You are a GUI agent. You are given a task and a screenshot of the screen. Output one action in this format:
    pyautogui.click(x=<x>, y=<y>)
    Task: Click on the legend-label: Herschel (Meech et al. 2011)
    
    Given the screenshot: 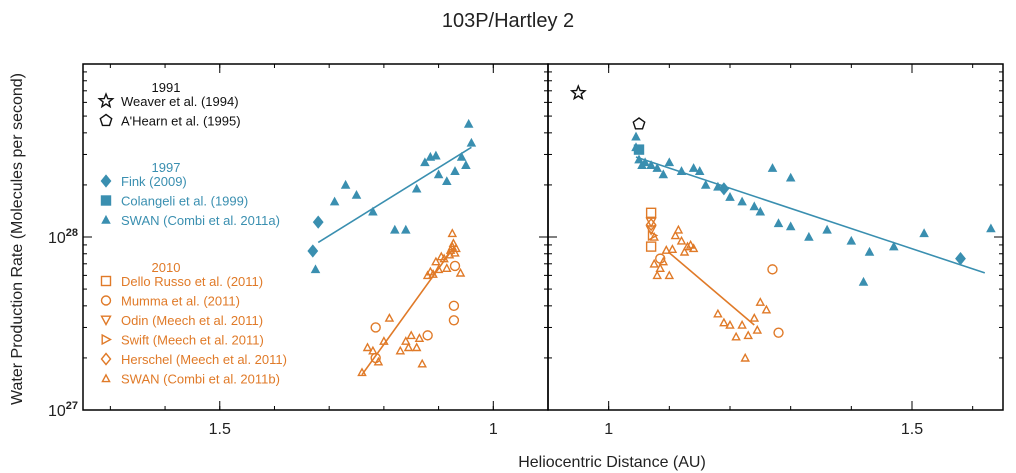 What is the action you would take?
    pyautogui.click(x=204, y=359)
    